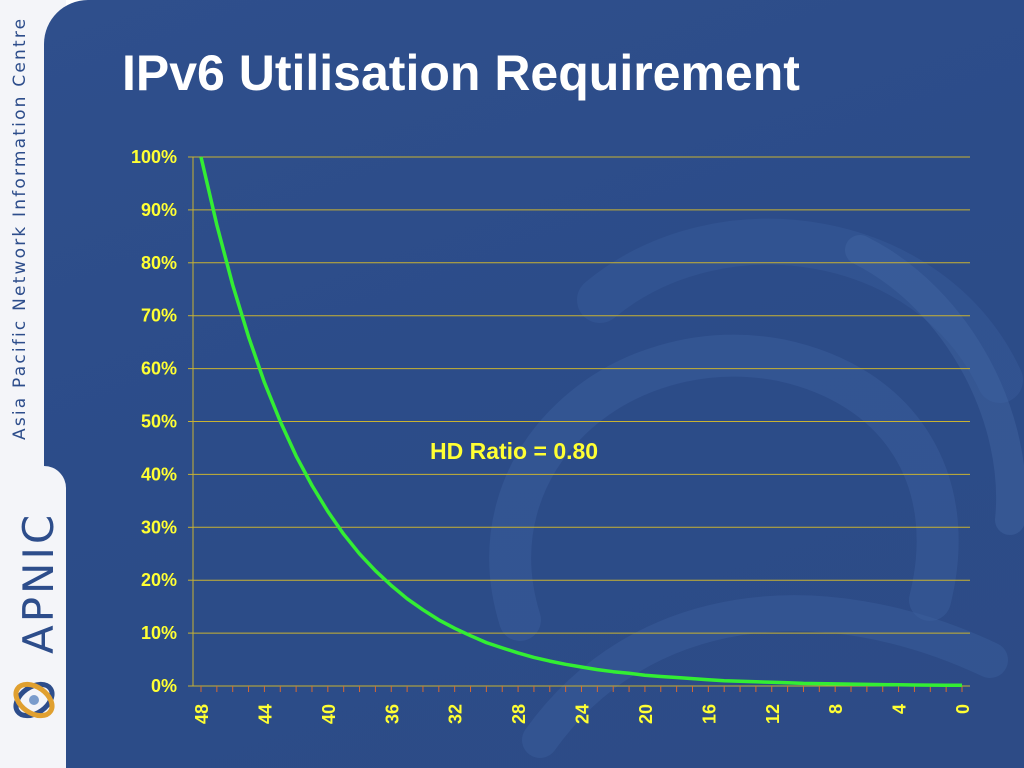 The width and height of the screenshot is (1024, 768). Describe the element at coordinates (329, 714) in the screenshot. I see `x-tick-label: 40` at that location.